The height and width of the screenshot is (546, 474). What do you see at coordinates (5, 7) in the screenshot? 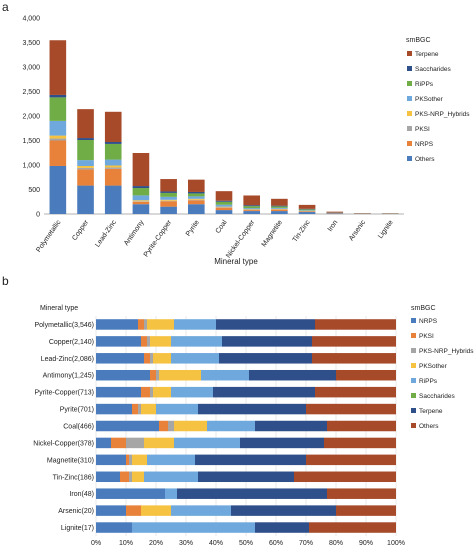
I see `panel-label-a: a` at bounding box center [5, 7].